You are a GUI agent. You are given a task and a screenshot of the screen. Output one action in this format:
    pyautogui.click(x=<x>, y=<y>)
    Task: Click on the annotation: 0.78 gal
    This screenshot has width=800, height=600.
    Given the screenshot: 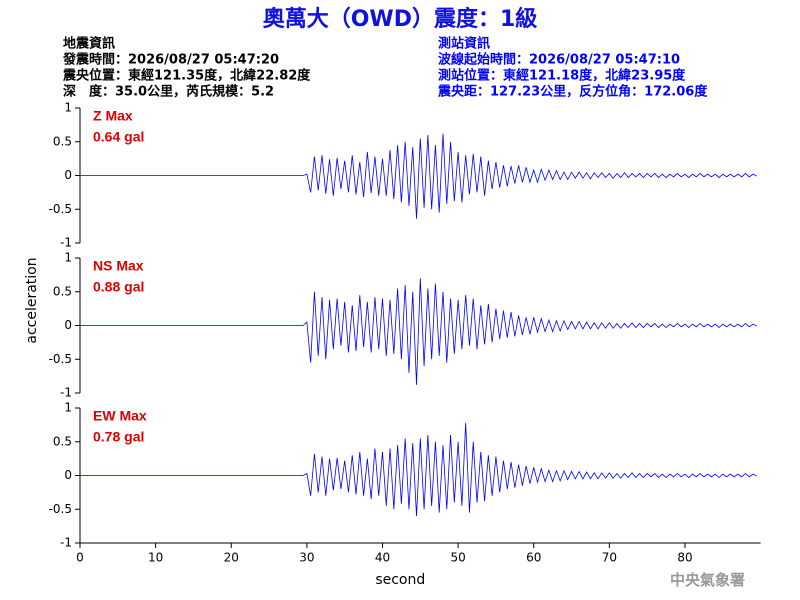 What is the action you would take?
    pyautogui.click(x=118, y=437)
    